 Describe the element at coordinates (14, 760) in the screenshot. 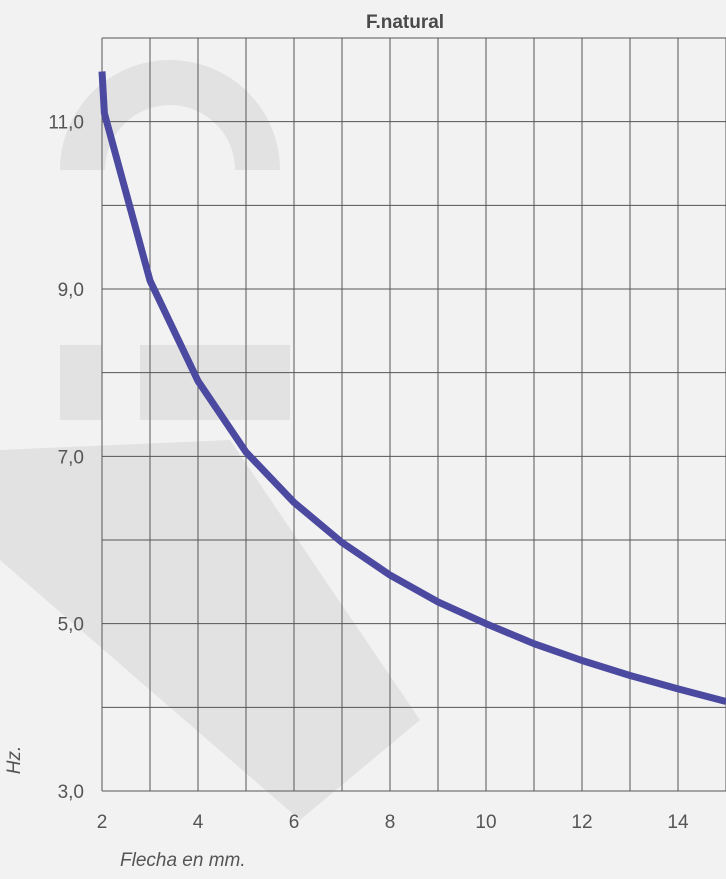

I see `y-axis-label: Hz.` at that location.